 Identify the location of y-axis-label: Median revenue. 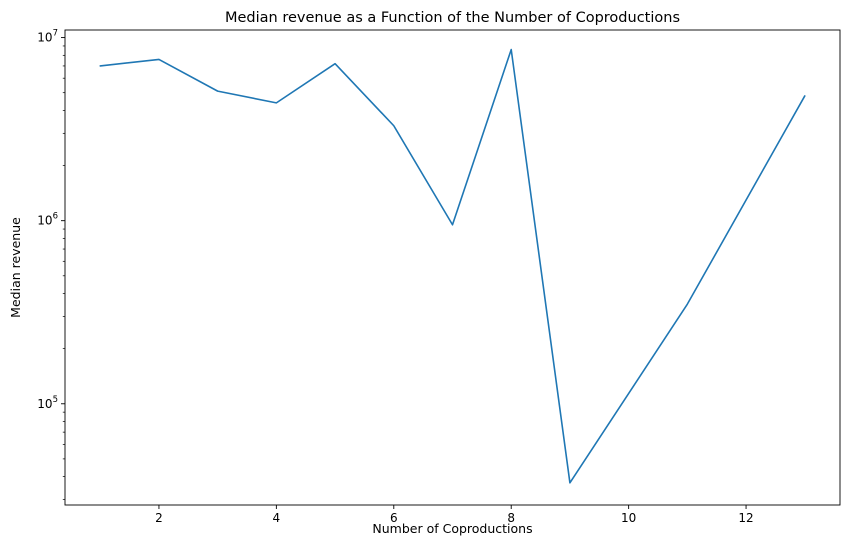
(15, 267).